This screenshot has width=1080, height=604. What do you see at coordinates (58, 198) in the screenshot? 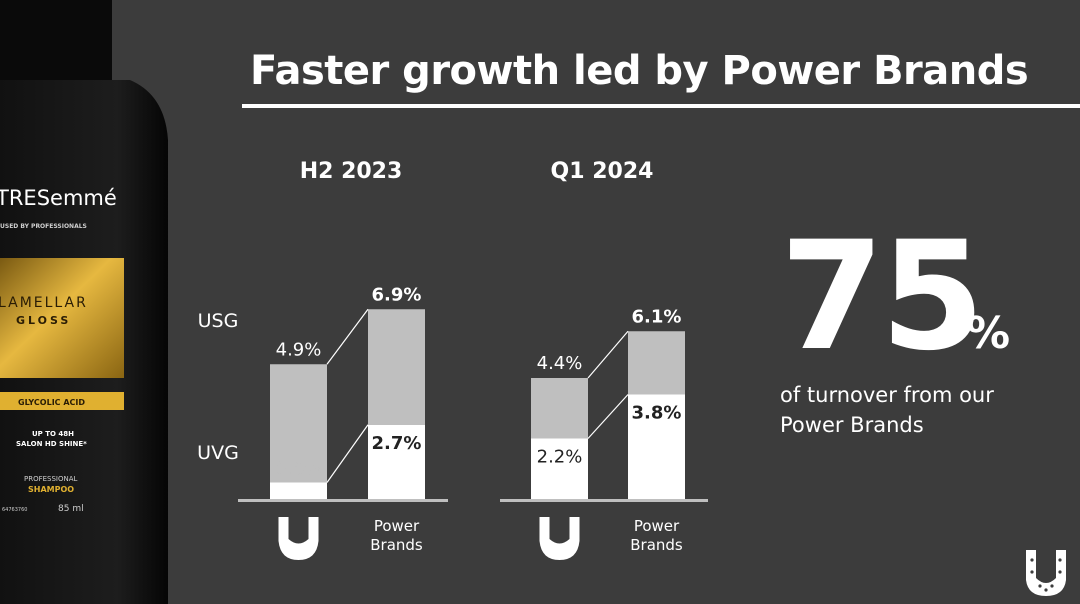
I see `bottle-brand-text: TRESemmé` at bounding box center [58, 198].